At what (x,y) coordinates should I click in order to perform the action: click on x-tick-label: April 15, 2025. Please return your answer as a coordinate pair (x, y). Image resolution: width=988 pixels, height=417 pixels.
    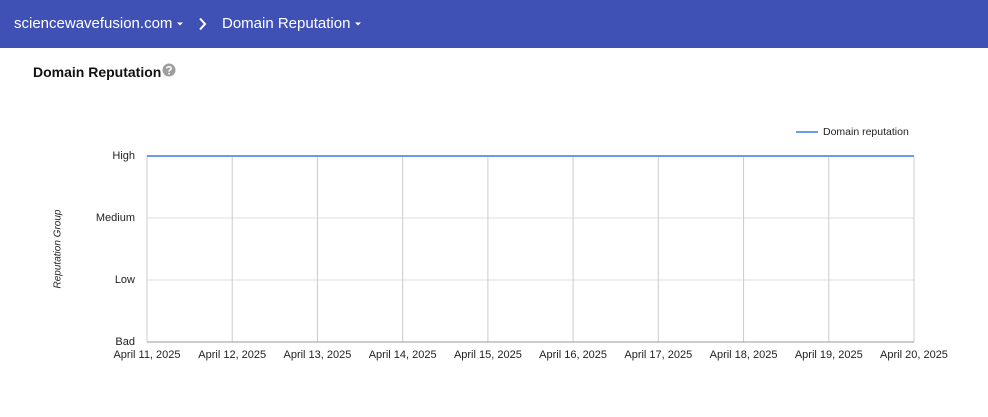
    Looking at the image, I should click on (488, 355).